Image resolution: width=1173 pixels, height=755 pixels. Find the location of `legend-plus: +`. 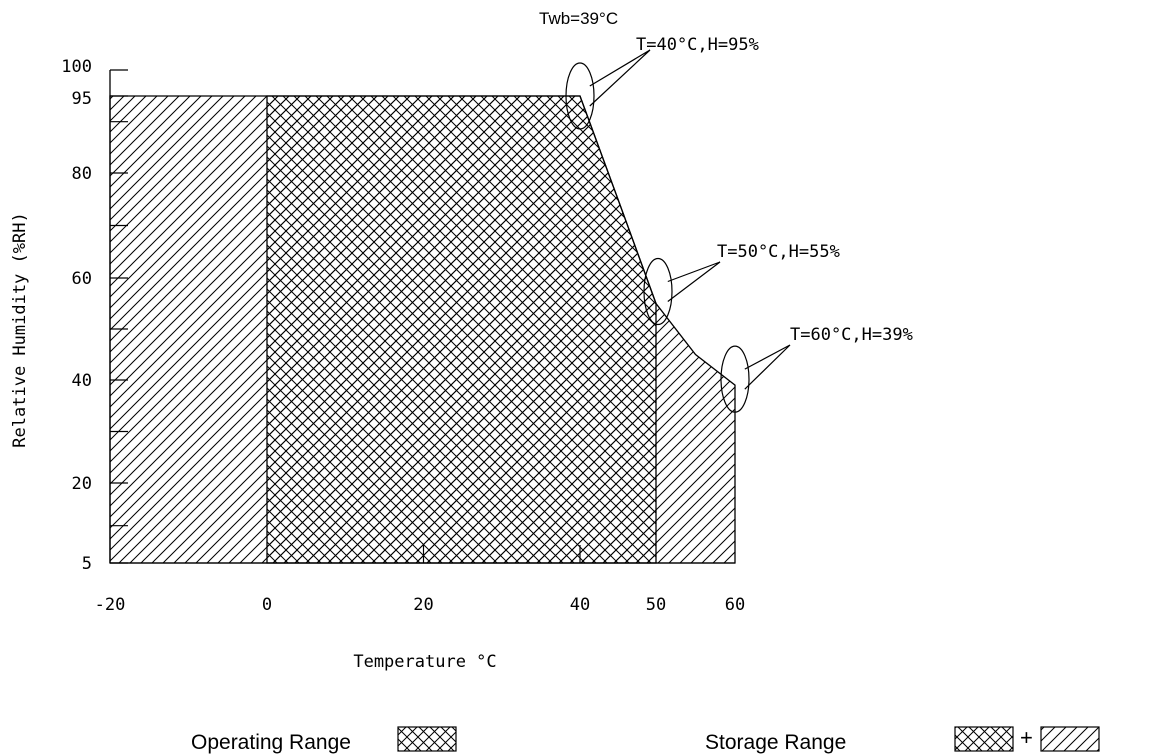

legend-plus: + is located at coordinates (1026, 737).